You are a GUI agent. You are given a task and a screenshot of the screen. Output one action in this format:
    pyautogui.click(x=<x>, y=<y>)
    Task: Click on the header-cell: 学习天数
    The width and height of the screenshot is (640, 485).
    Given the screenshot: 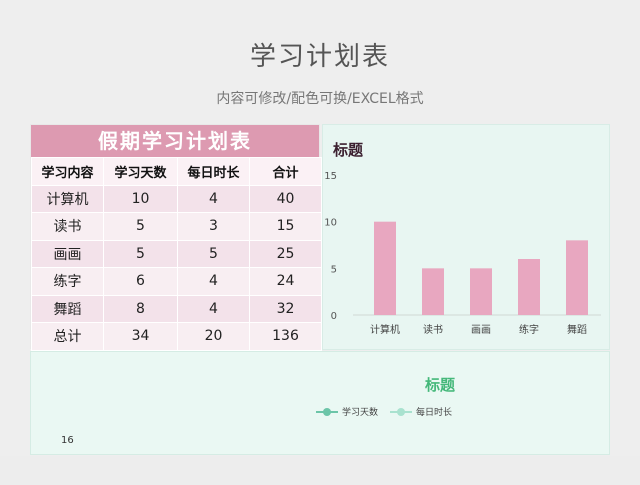 What is the action you would take?
    pyautogui.click(x=140, y=171)
    